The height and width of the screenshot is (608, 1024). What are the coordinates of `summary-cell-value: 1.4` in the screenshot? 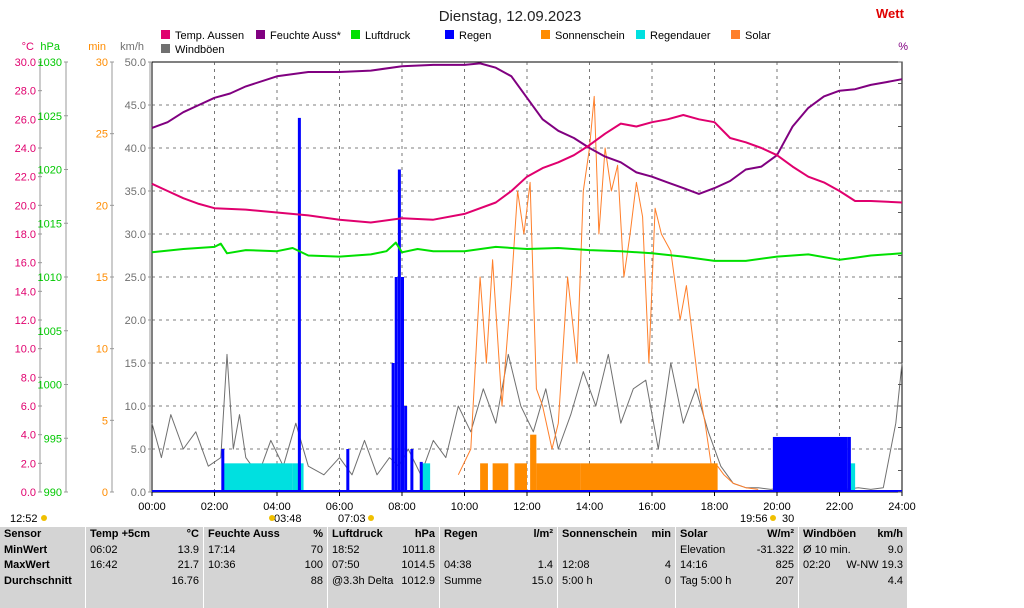 It's located at (545, 565).